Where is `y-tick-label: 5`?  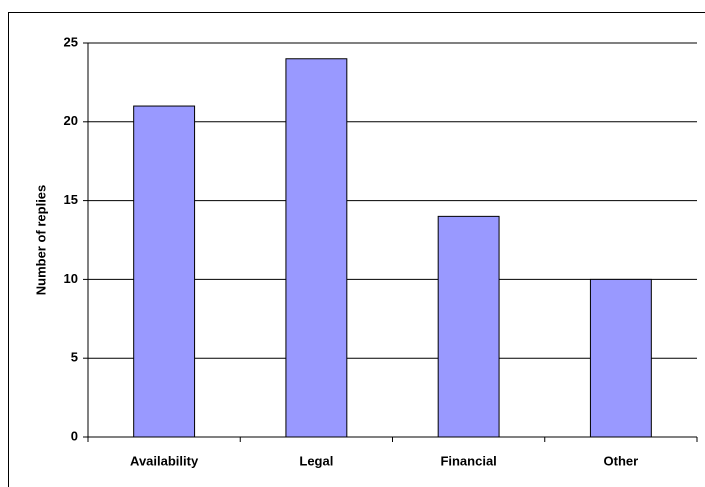 y-tick-label: 5 is located at coordinates (74, 357).